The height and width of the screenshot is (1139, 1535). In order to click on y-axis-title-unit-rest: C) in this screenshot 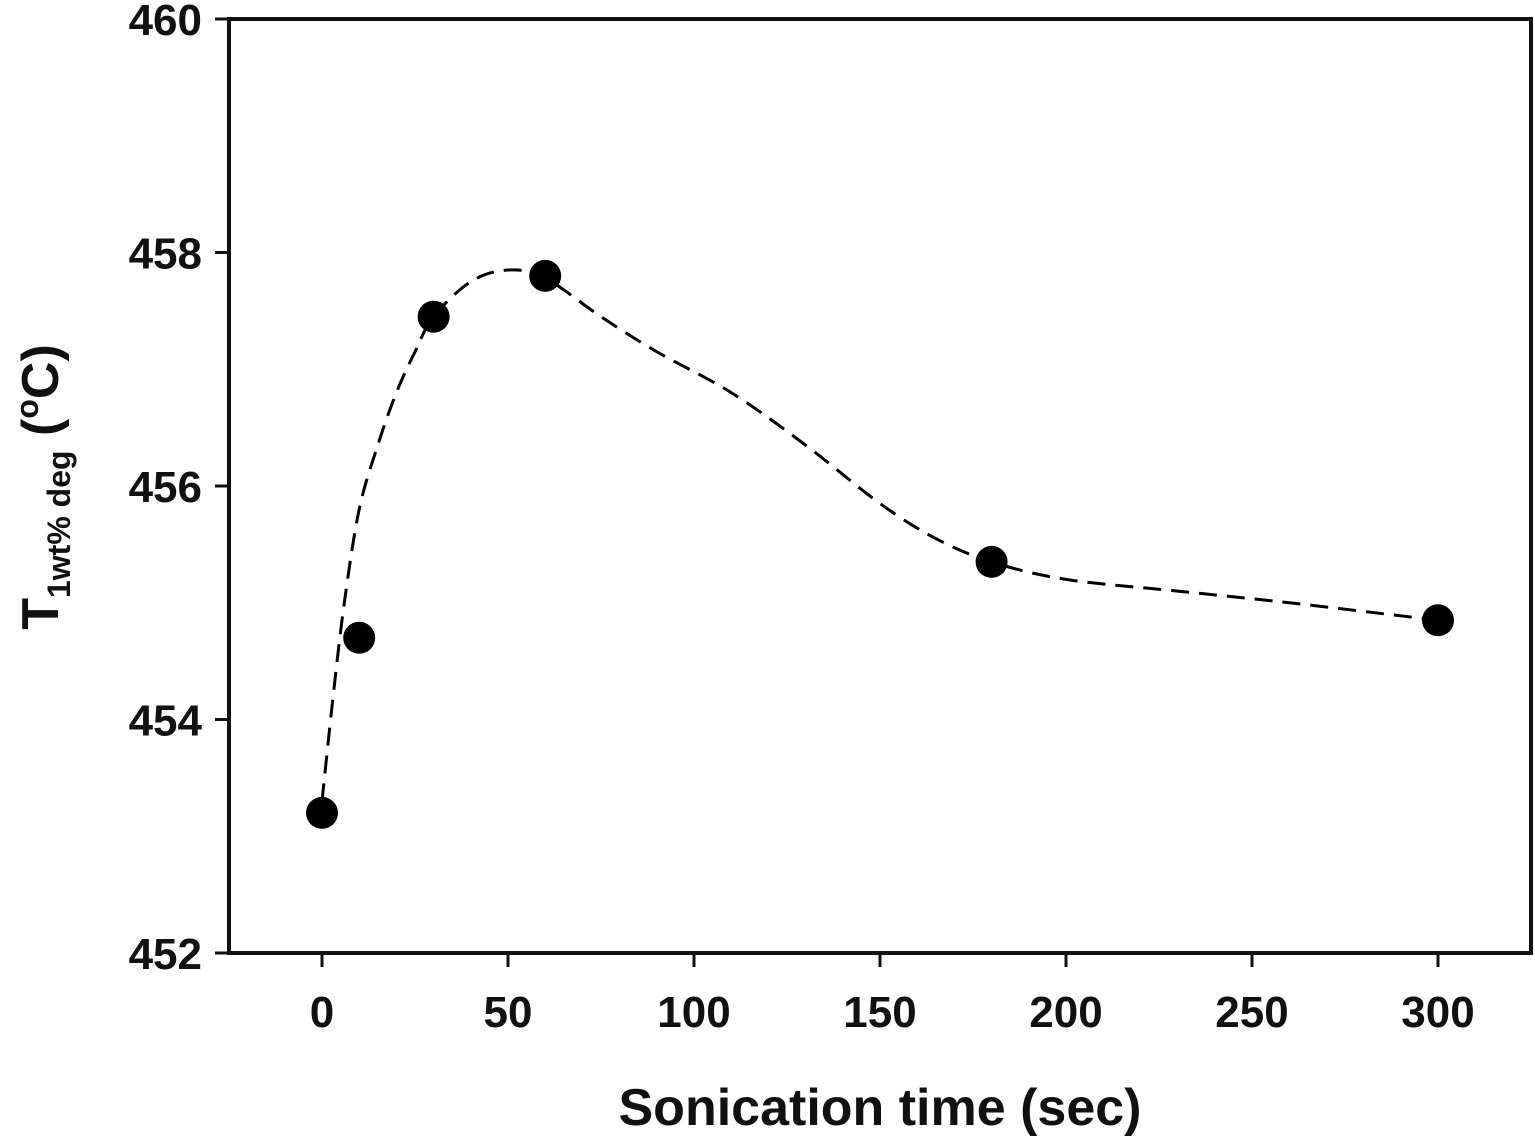, I will do `click(41, 371)`.